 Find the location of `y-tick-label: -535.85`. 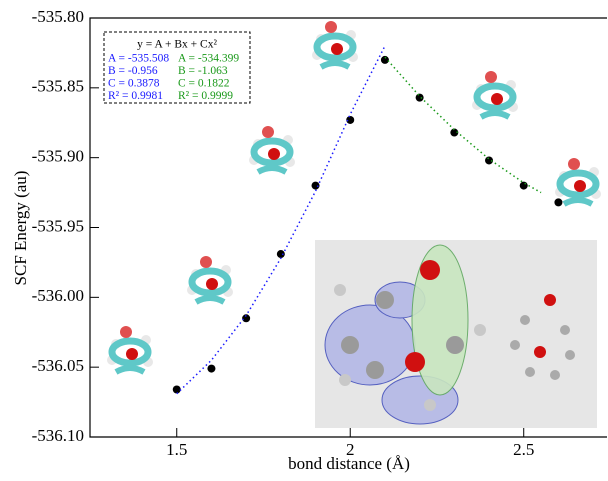

y-tick-label: -535.85 is located at coordinates (58, 86).